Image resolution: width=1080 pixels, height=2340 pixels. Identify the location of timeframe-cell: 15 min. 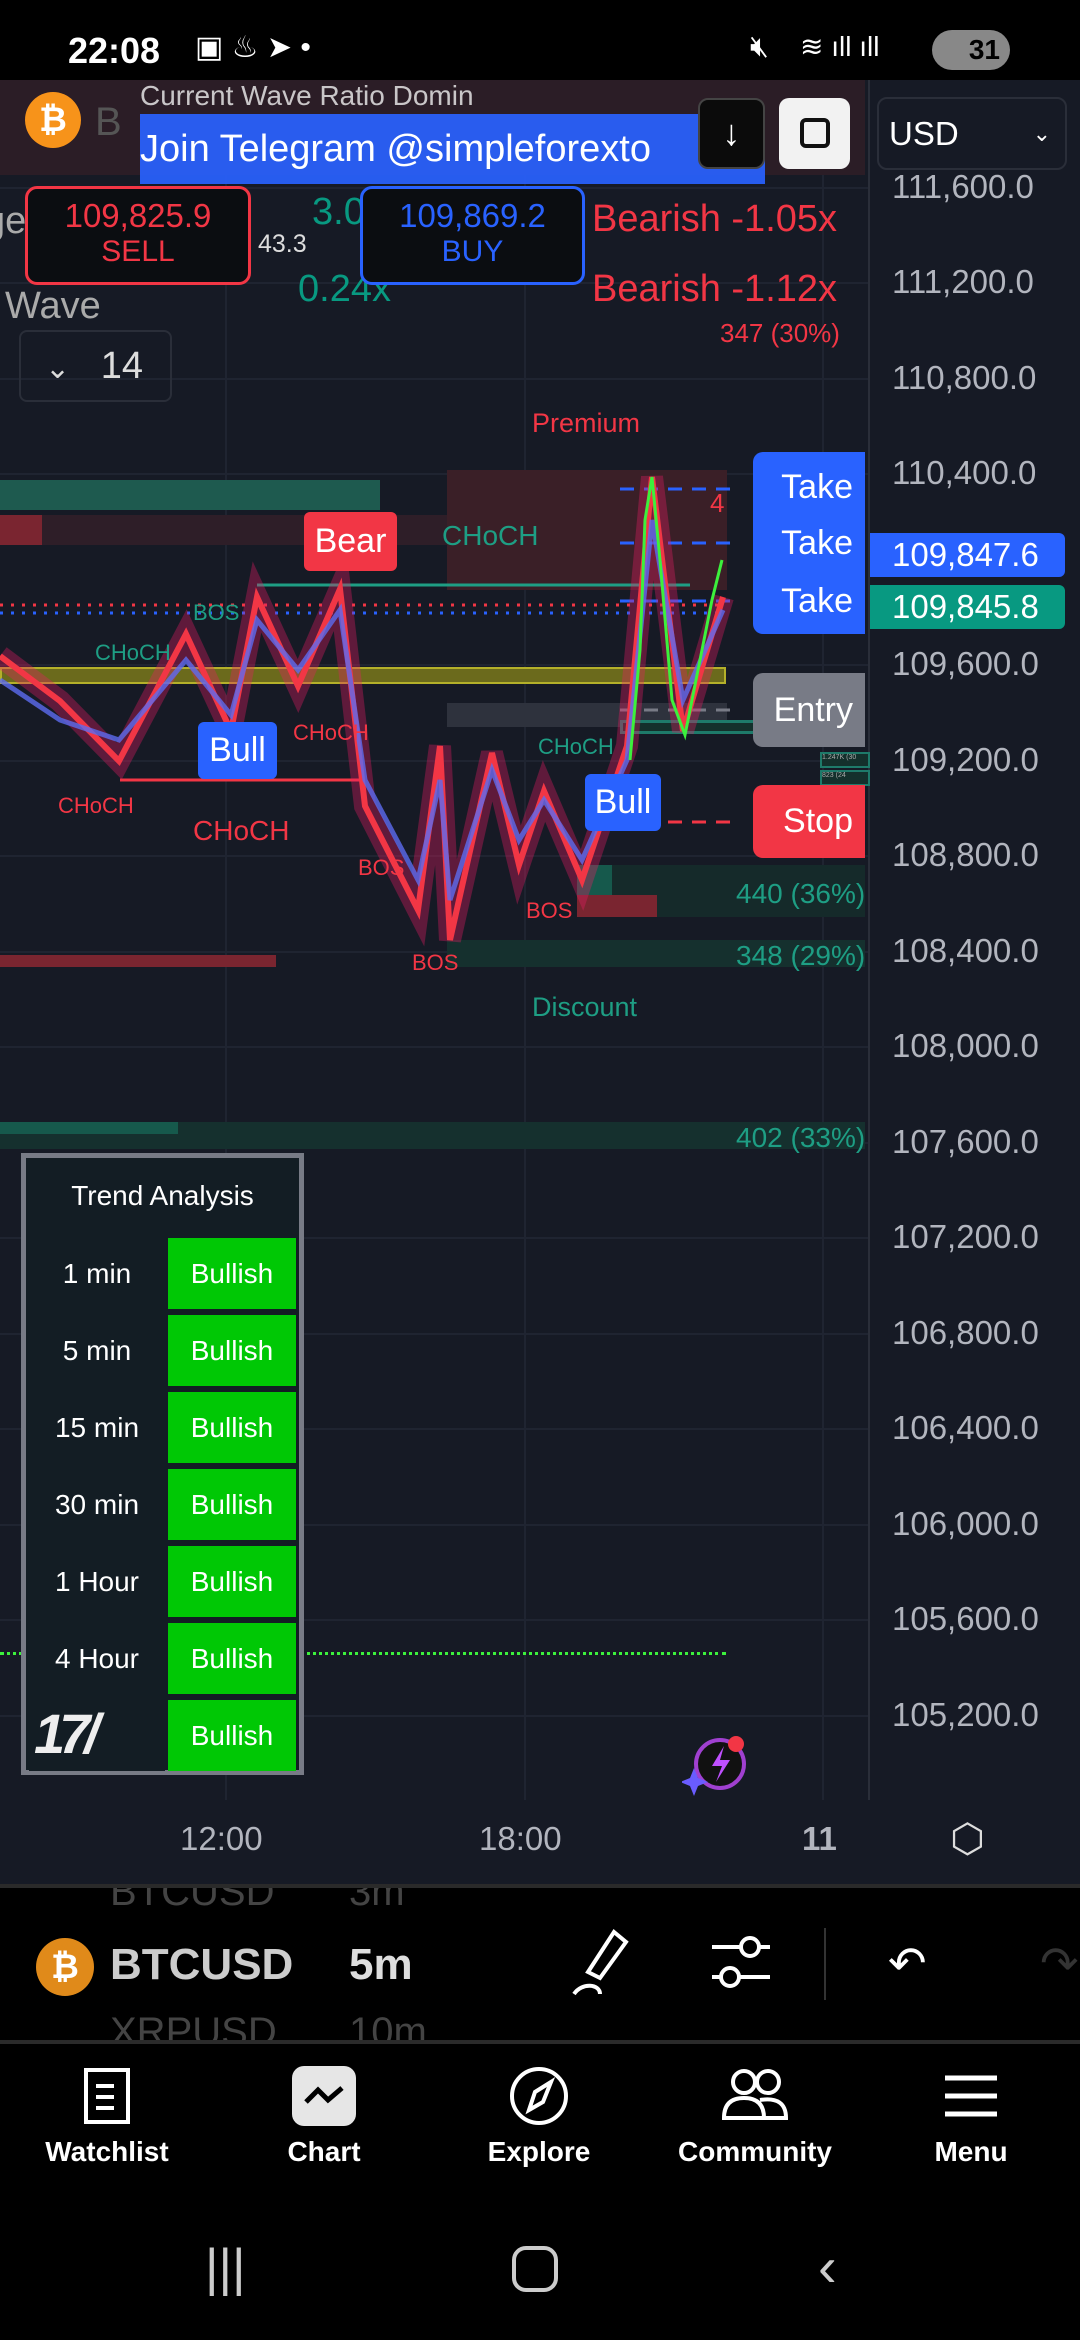
(97, 1427).